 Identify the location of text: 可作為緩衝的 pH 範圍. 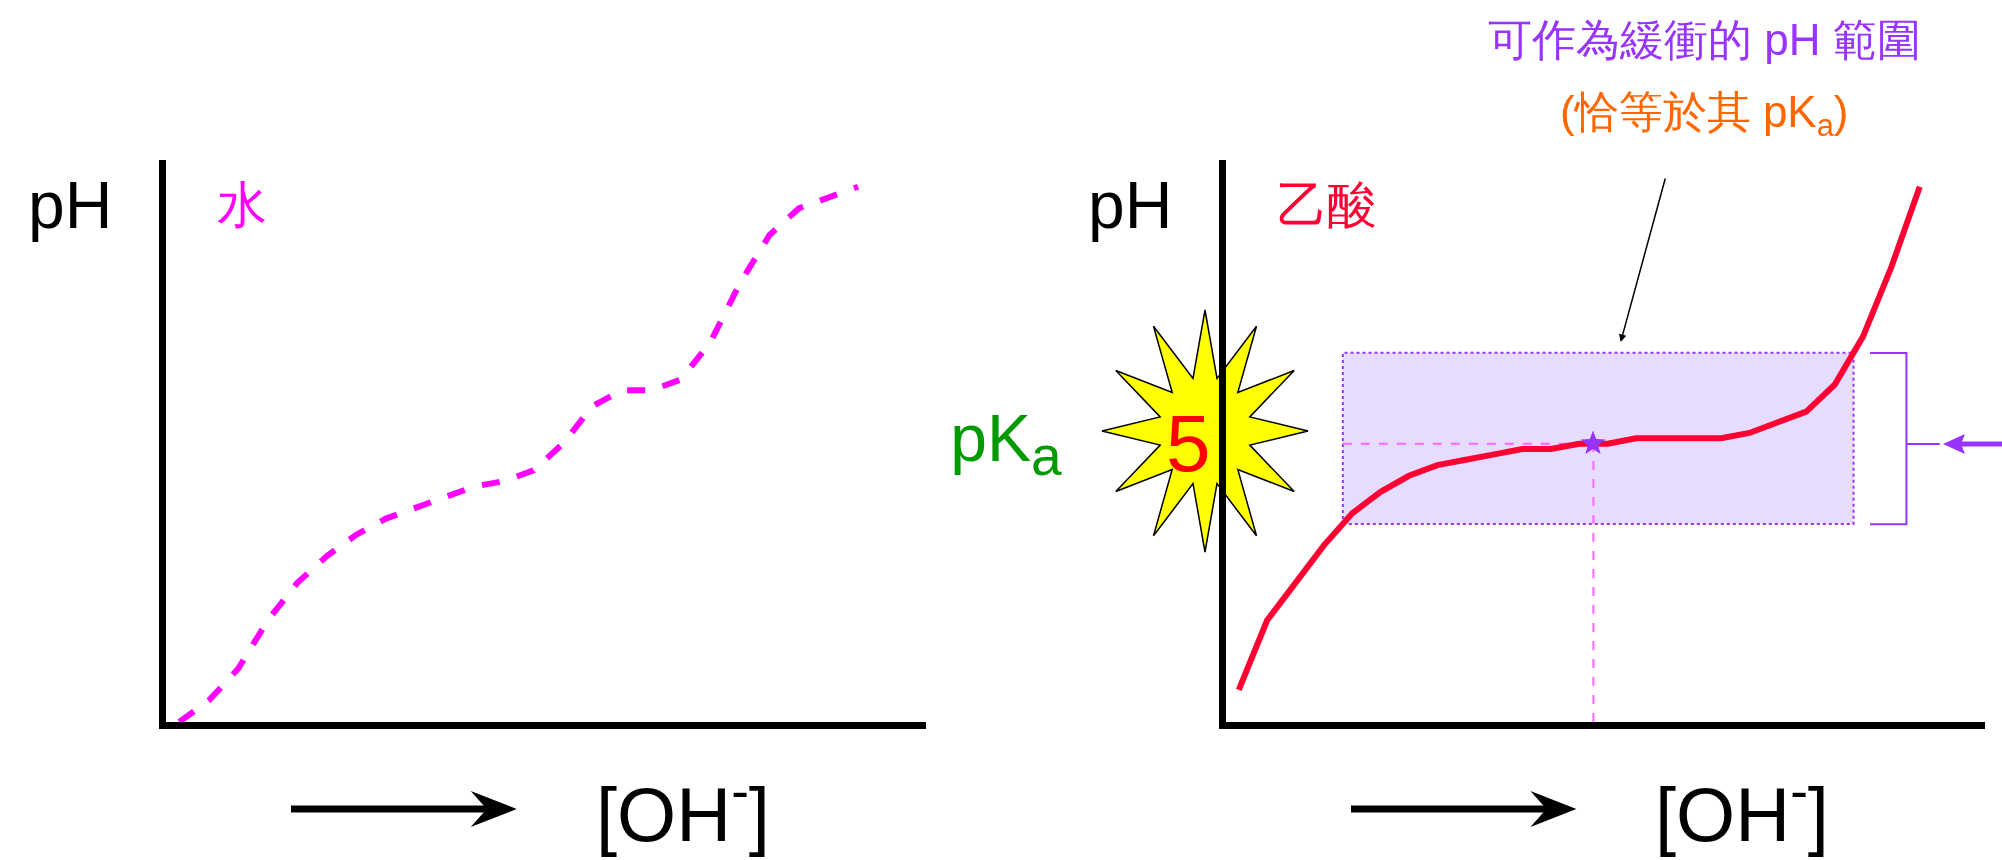
(1704, 39).